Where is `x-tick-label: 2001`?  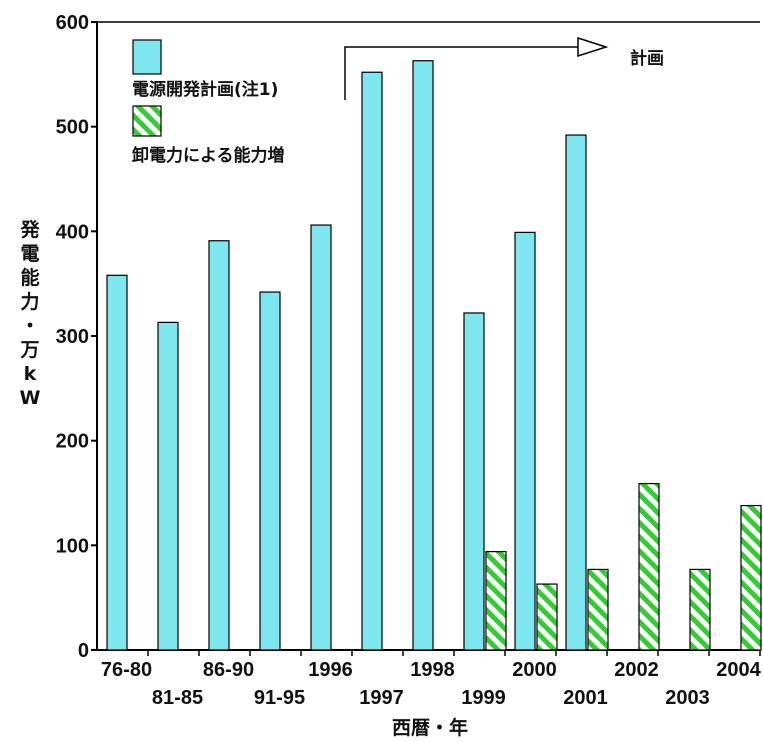
x-tick-label: 2001 is located at coordinates (585, 698).